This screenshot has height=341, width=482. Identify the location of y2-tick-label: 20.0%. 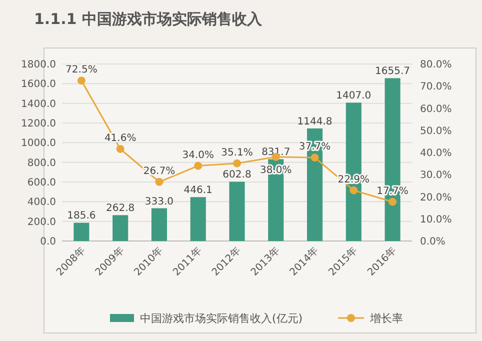
(436, 198).